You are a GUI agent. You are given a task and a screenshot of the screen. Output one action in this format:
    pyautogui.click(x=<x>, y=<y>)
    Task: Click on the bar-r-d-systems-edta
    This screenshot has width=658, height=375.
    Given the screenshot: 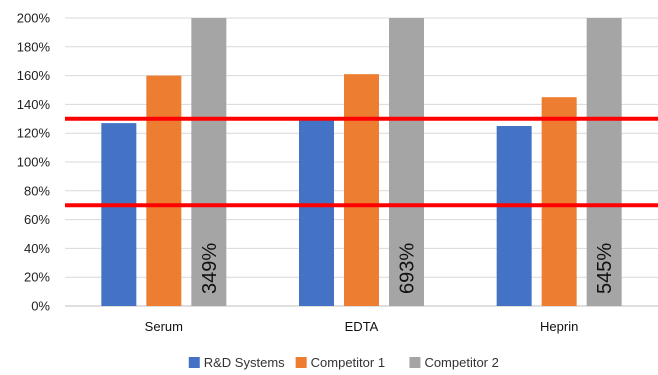 What is the action you would take?
    pyautogui.click(x=316, y=211)
    